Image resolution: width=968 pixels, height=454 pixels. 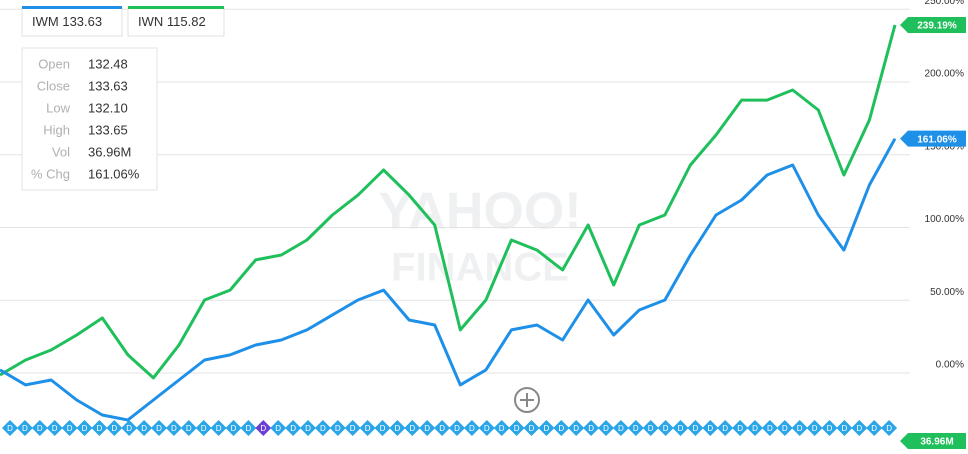 What do you see at coordinates (82, 21) in the screenshot?
I see `legend-quote: 133.63` at bounding box center [82, 21].